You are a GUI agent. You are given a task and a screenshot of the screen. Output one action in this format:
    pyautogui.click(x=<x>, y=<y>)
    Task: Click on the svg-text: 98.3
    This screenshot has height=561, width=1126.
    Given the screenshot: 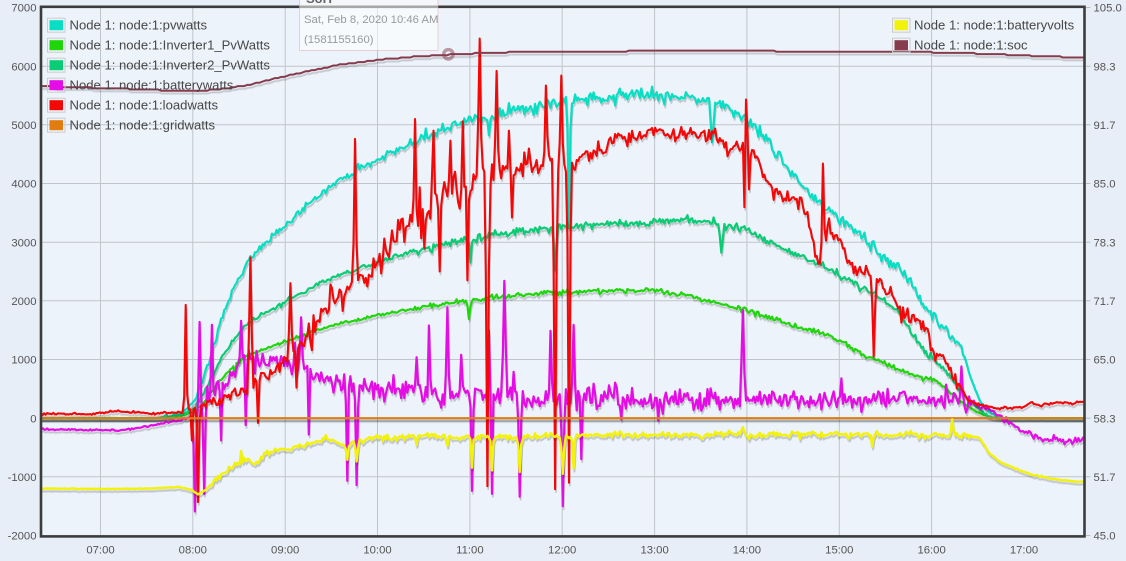 What is the action you would take?
    pyautogui.click(x=1105, y=67)
    